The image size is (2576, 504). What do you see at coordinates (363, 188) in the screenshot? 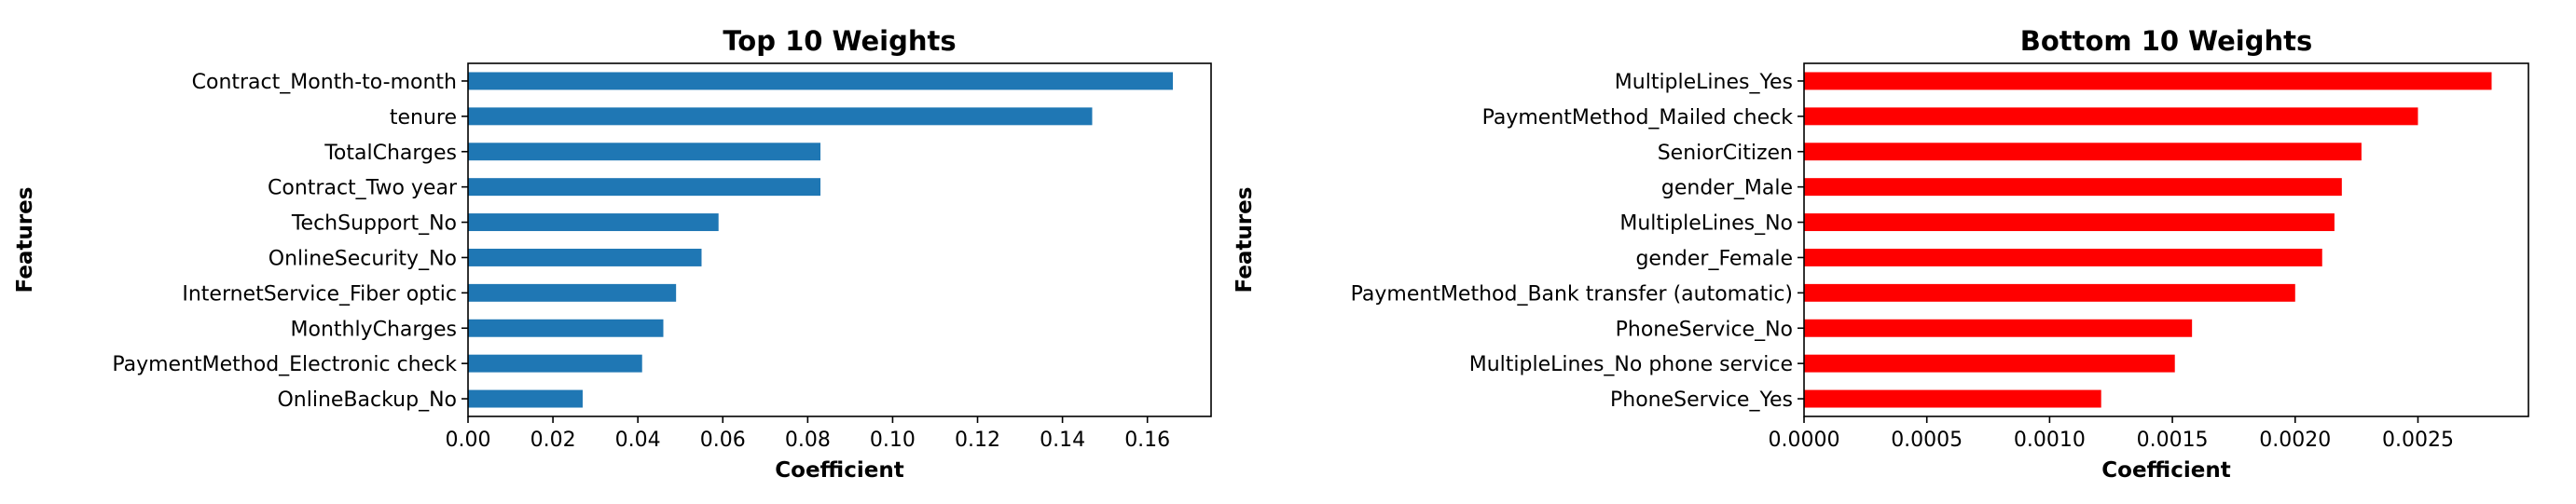
I see `top-category-label: Contract_Two year` at bounding box center [363, 188].